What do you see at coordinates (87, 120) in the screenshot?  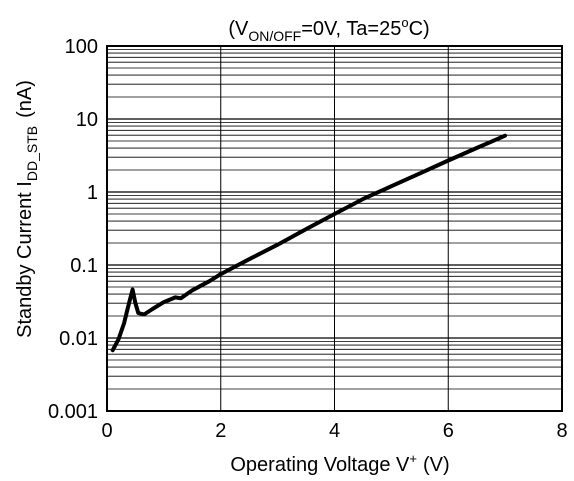 I see `y-tick-label: 10` at bounding box center [87, 120].